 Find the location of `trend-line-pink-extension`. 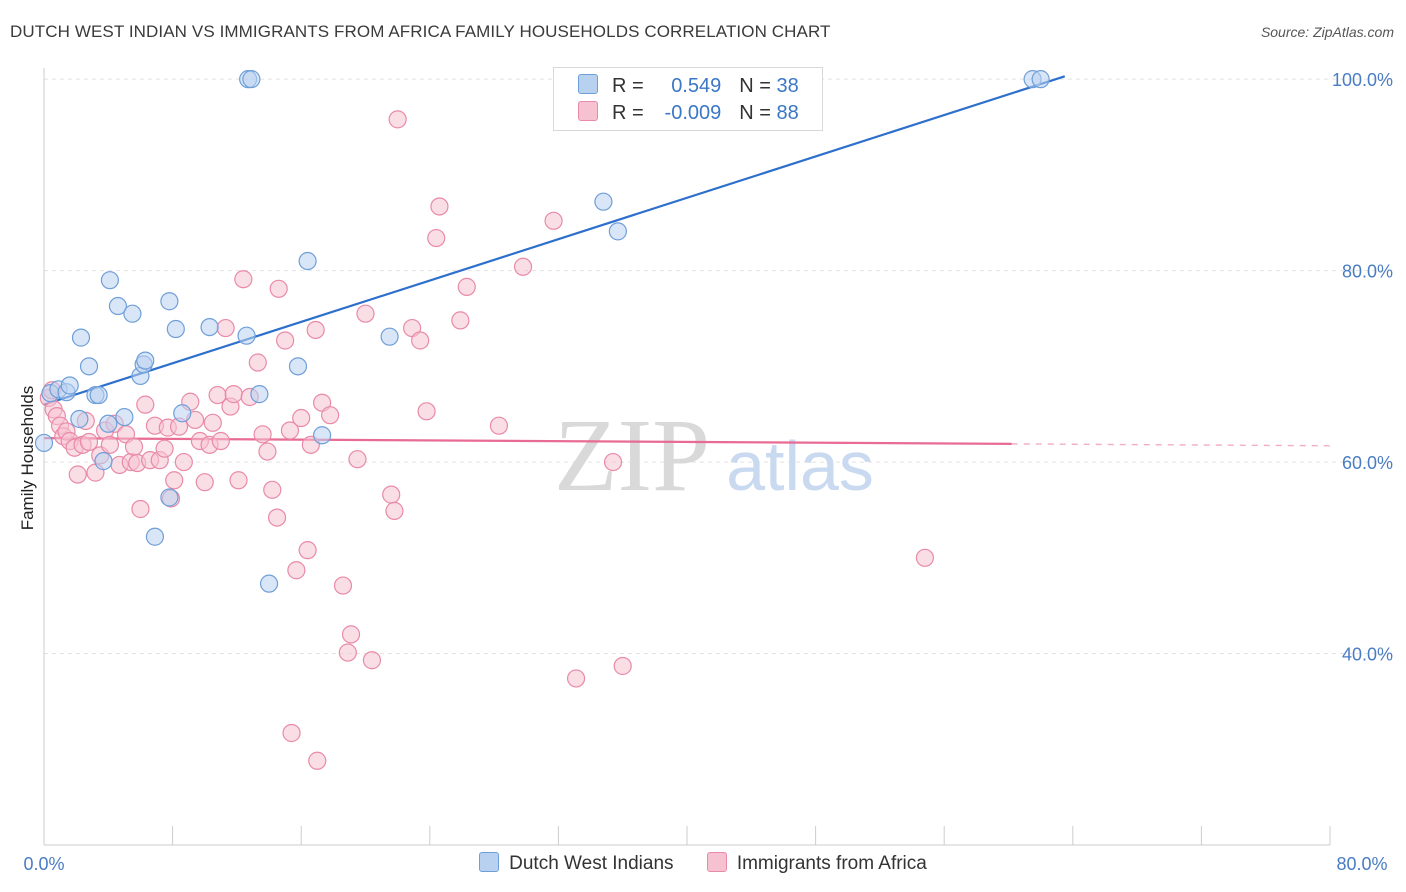

trend-line-pink-extension is located at coordinates (1171, 445).